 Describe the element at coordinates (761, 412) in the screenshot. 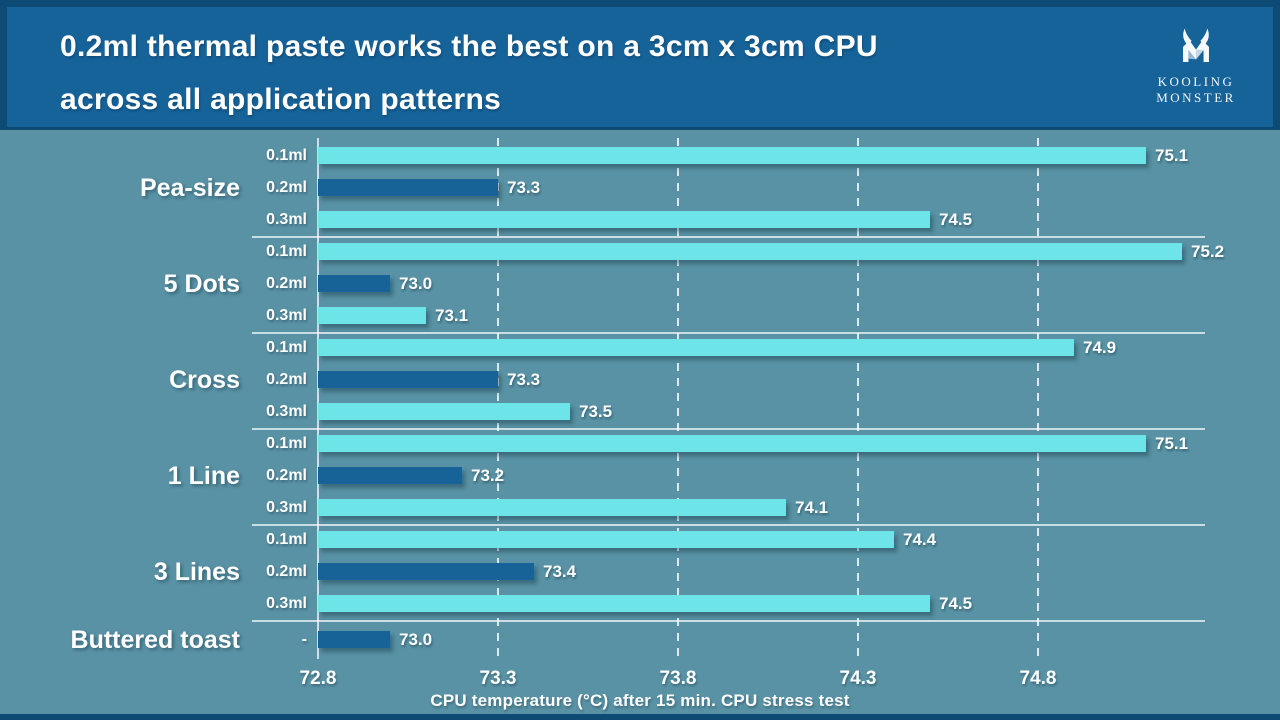

I see `bar-track: 73.5` at that location.